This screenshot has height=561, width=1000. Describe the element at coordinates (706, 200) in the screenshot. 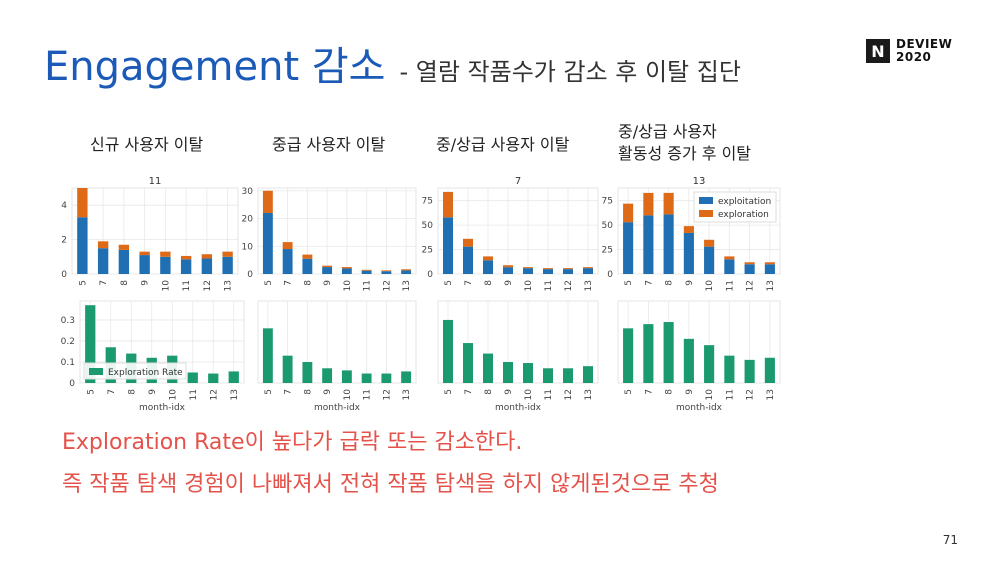

I see `legend-swatch` at that location.